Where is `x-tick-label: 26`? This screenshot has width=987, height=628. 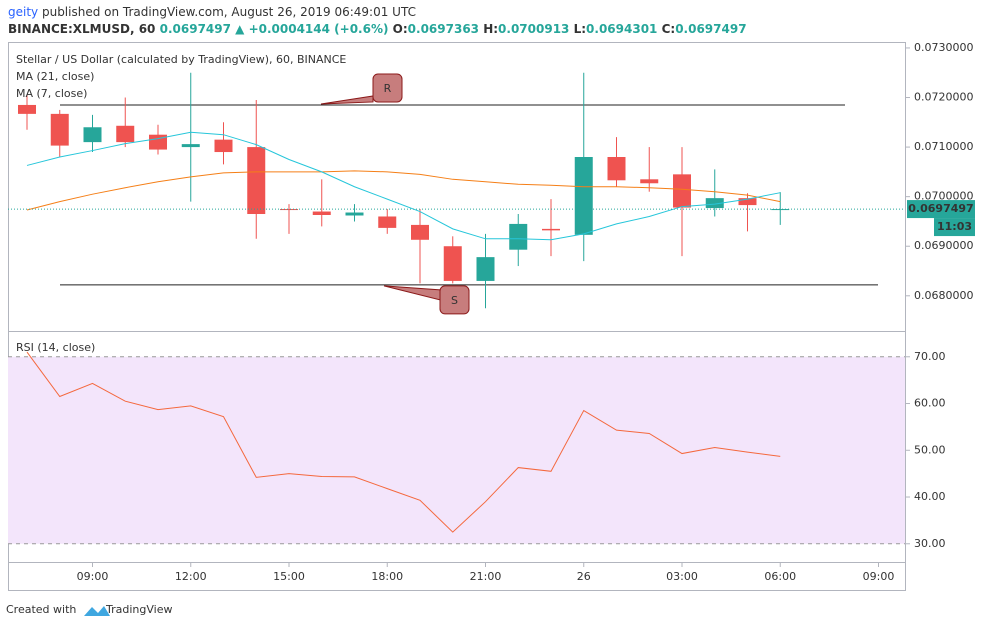
x-tick-label: 26 is located at coordinates (584, 576).